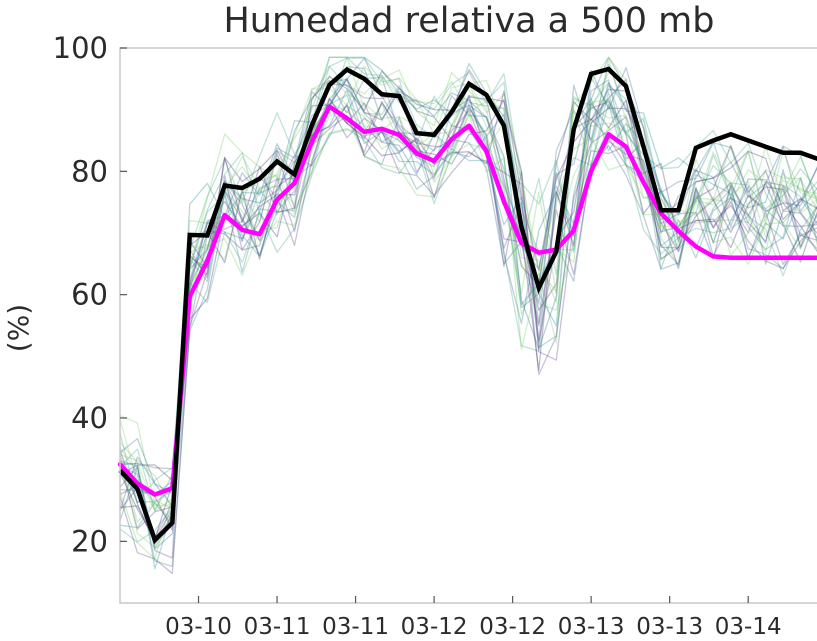  What do you see at coordinates (198, 627) in the screenshot?
I see `x-tick-label: 03-10` at bounding box center [198, 627].